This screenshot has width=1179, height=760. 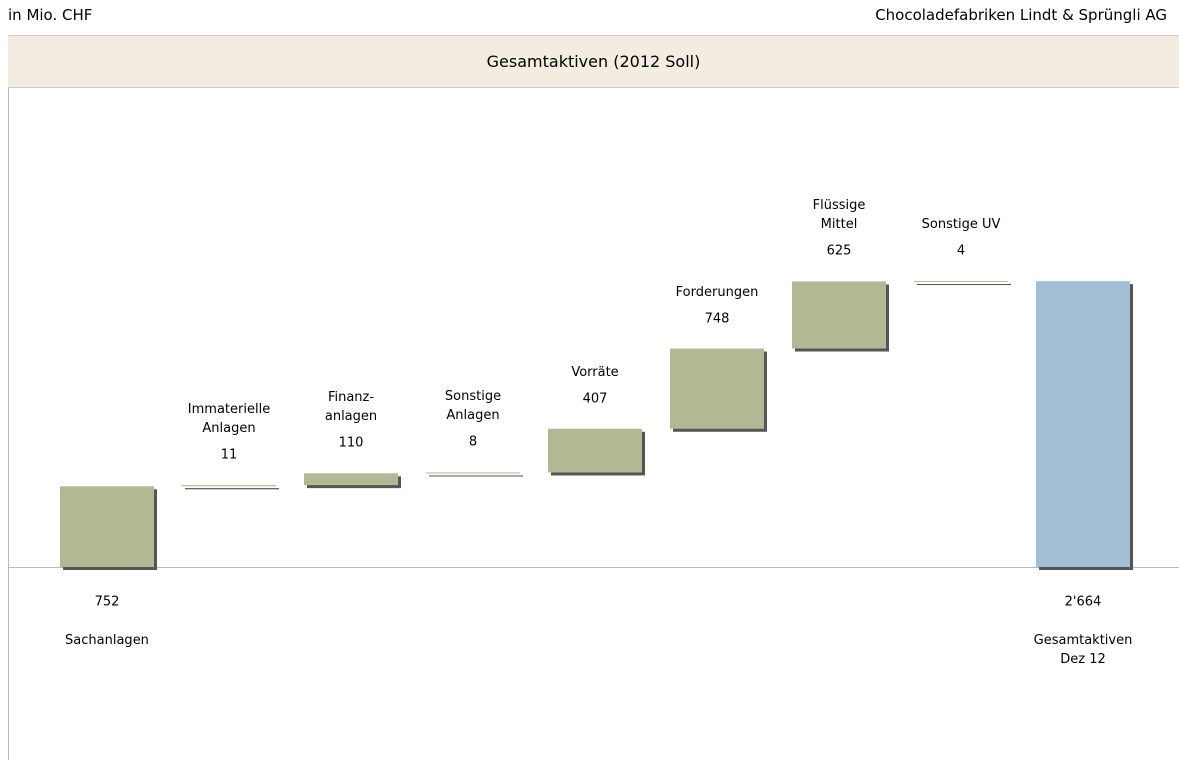 What do you see at coordinates (351, 407) in the screenshot?
I see `category-label: Finanz- anlagen` at bounding box center [351, 407].